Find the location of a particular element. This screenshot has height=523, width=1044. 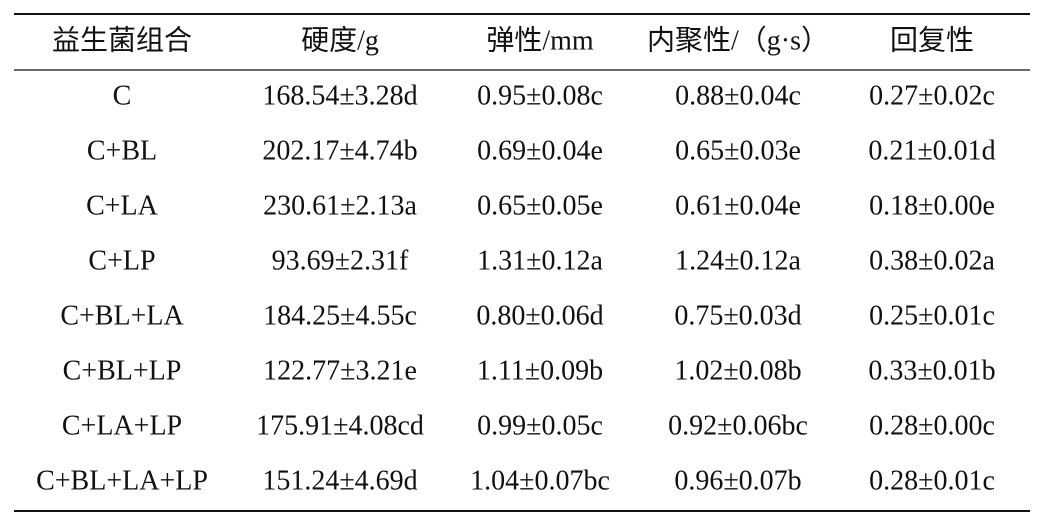

cell: 230.61±2.13a is located at coordinates (340, 205).